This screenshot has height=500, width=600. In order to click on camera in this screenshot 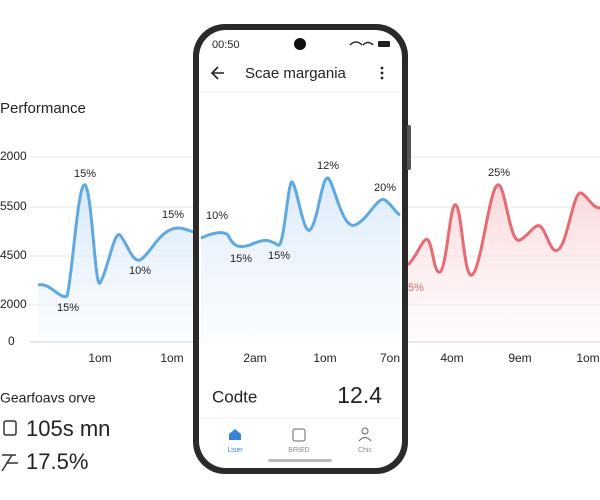, I will do `click(300, 44)`.